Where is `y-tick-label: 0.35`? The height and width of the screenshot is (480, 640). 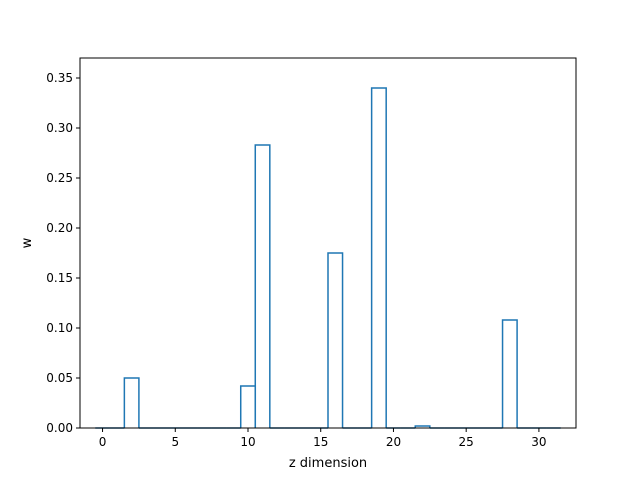 y-tick-label: 0.35 is located at coordinates (59, 78).